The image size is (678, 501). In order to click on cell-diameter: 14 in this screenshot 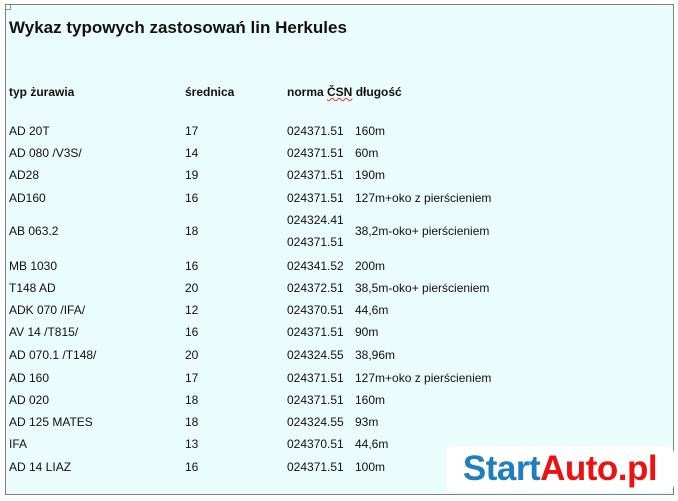, I will do `click(192, 153)`.